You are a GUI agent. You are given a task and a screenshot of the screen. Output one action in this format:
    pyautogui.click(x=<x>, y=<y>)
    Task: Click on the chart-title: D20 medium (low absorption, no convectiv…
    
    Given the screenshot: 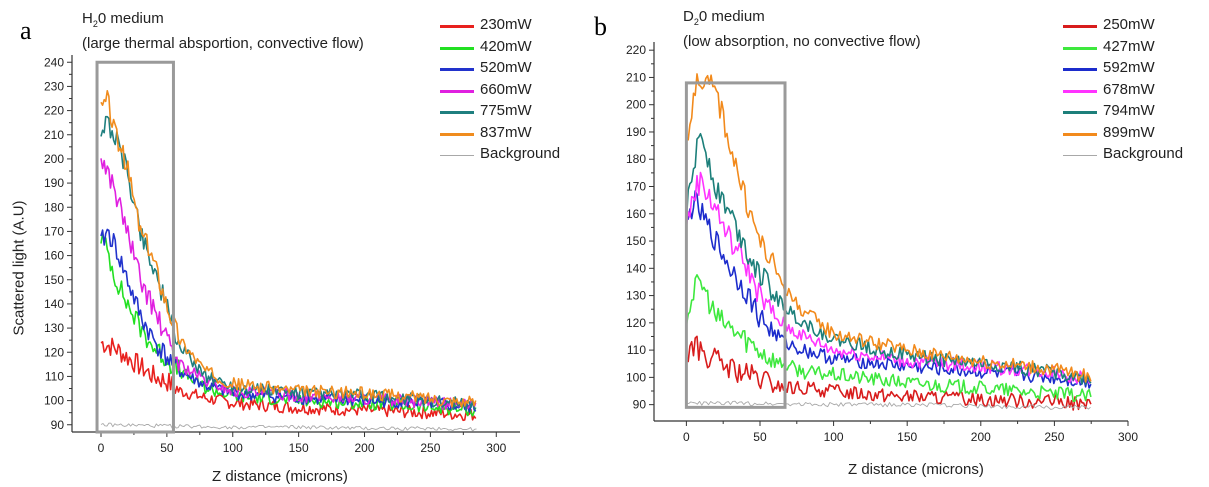 What is the action you would take?
    pyautogui.click(x=802, y=29)
    